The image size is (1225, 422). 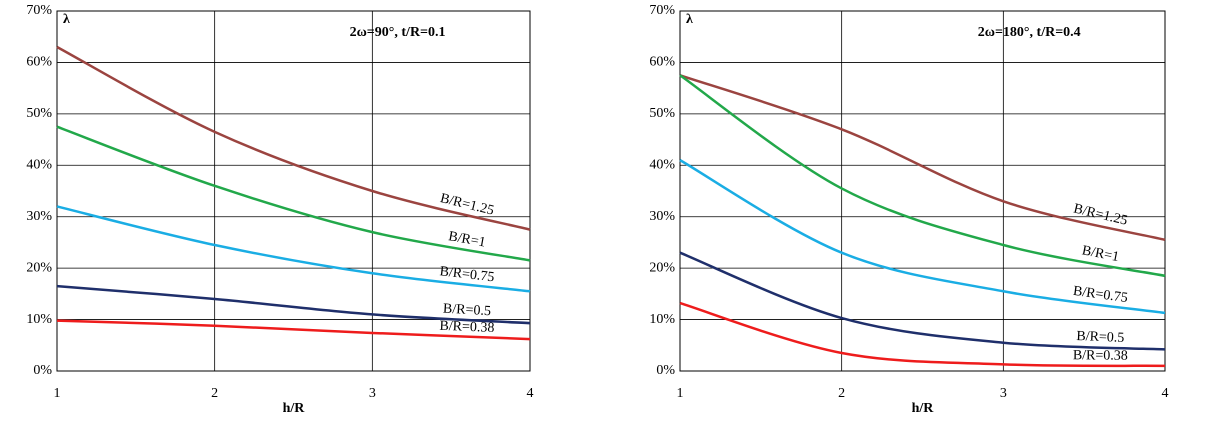 I want to click on chart-title: 2ω=180°, t/R=0.4, so click(x=1029, y=32).